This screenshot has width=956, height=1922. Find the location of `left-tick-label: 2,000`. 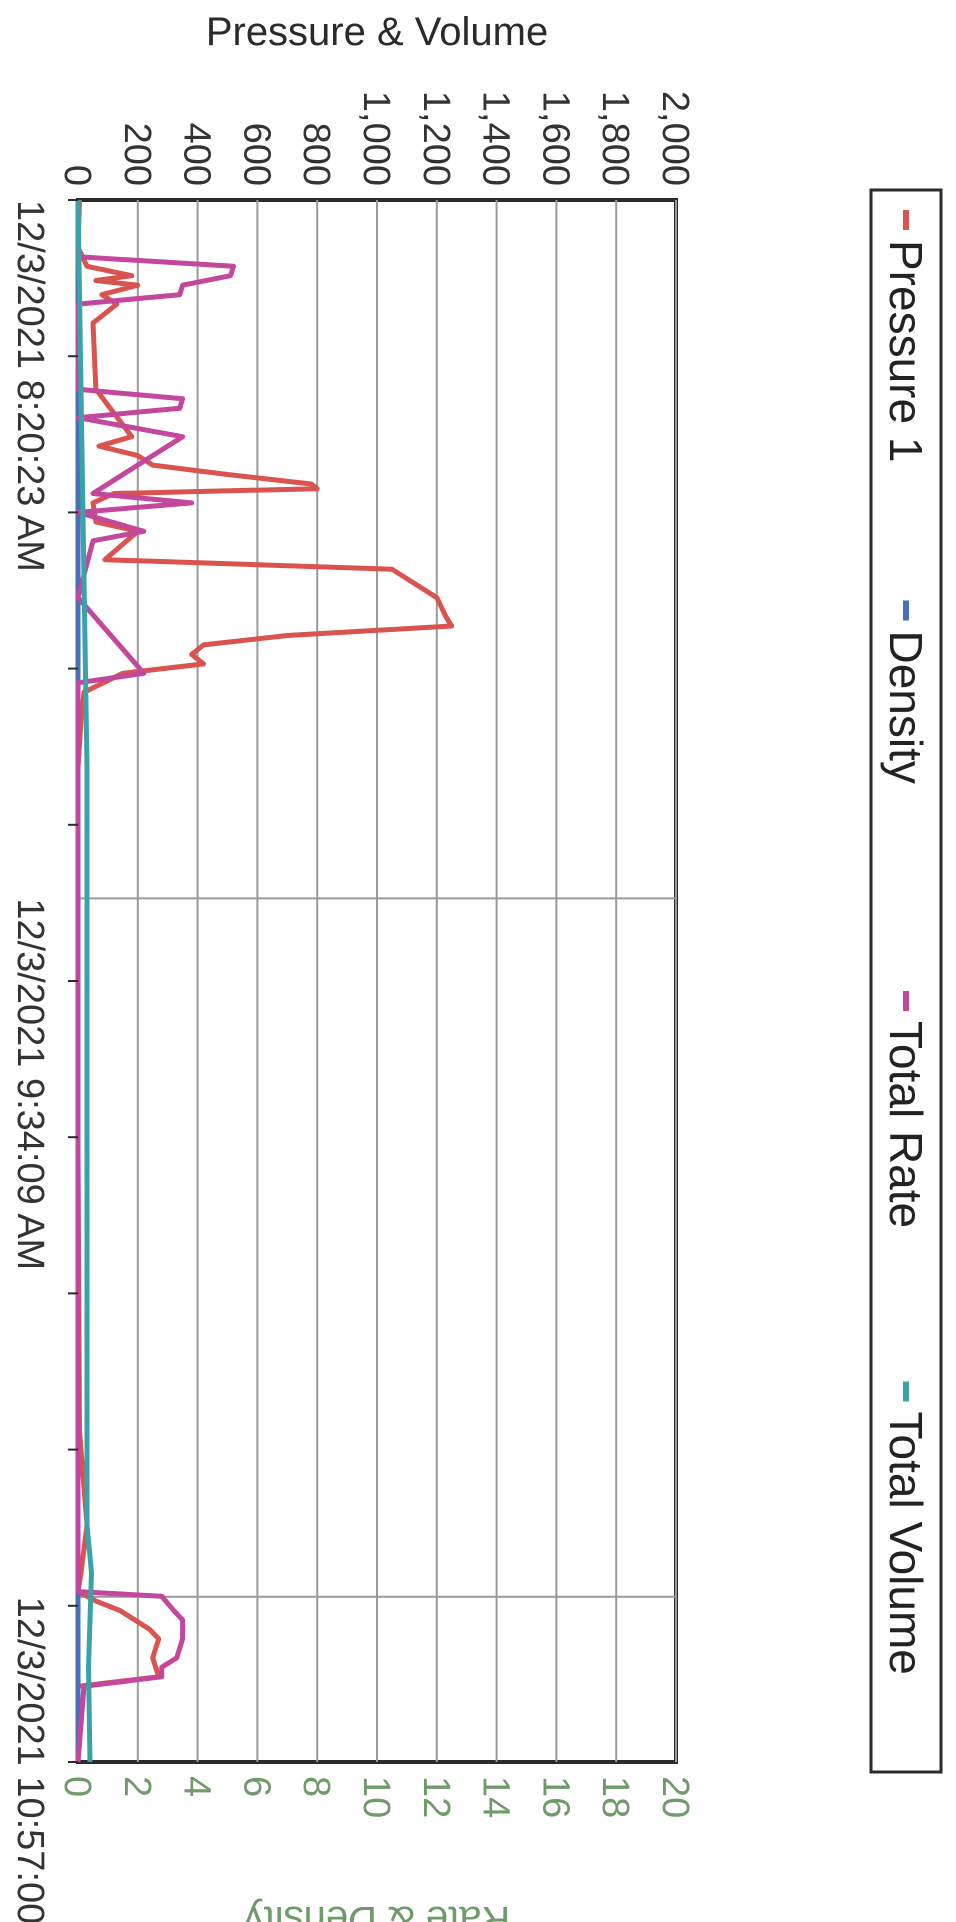

left-tick-label: 2,000 is located at coordinates (675, 138).